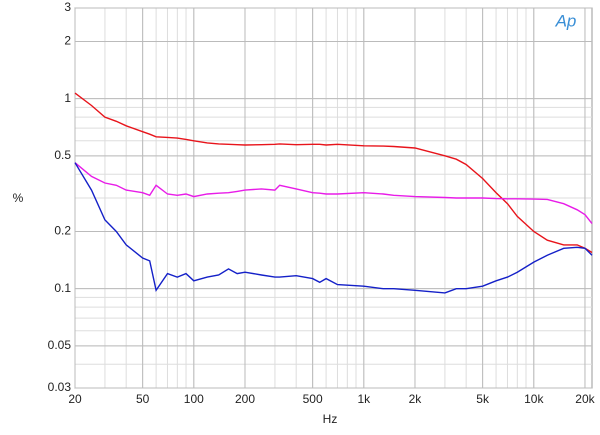 Image resolution: width=600 pixels, height=435 pixels. I want to click on y-axis-label: %, so click(18, 198).